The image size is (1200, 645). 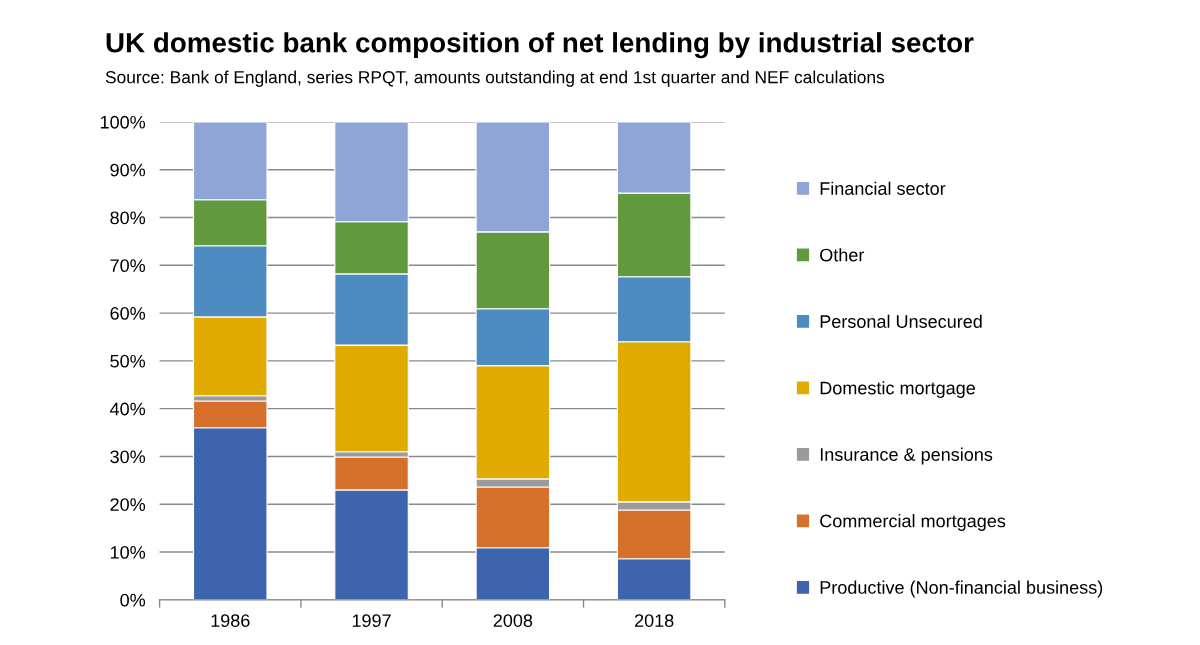 I want to click on y-tick-label: 90%, so click(x=128, y=170).